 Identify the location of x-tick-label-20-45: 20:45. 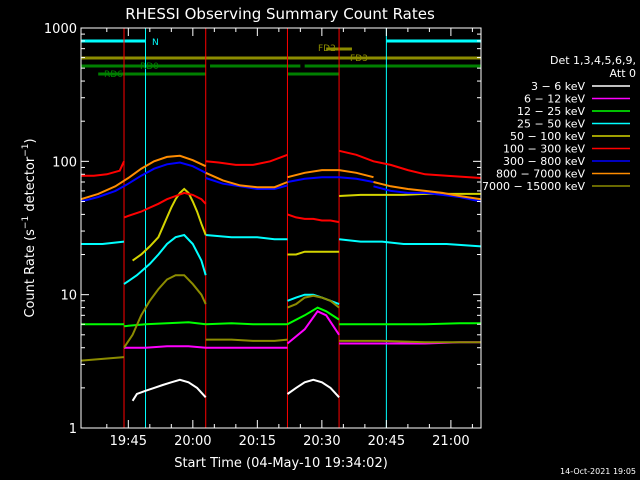
(386, 441).